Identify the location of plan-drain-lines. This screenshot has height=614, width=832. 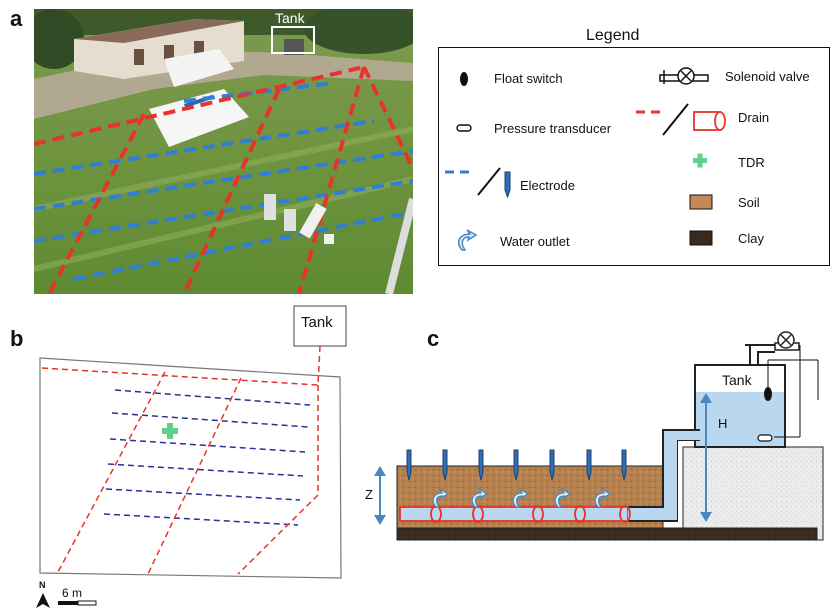
(181, 460).